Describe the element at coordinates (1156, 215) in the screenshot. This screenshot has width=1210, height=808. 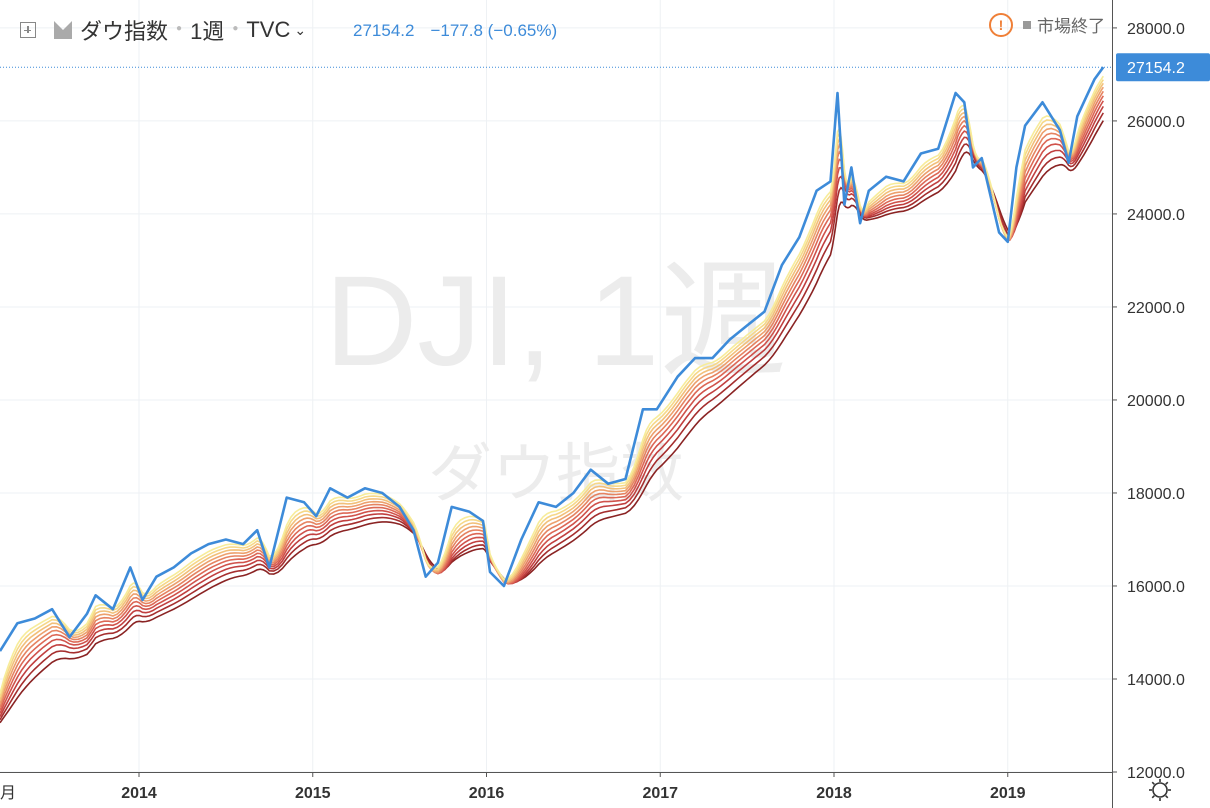
I see `y-tick-label: 24000.0` at that location.